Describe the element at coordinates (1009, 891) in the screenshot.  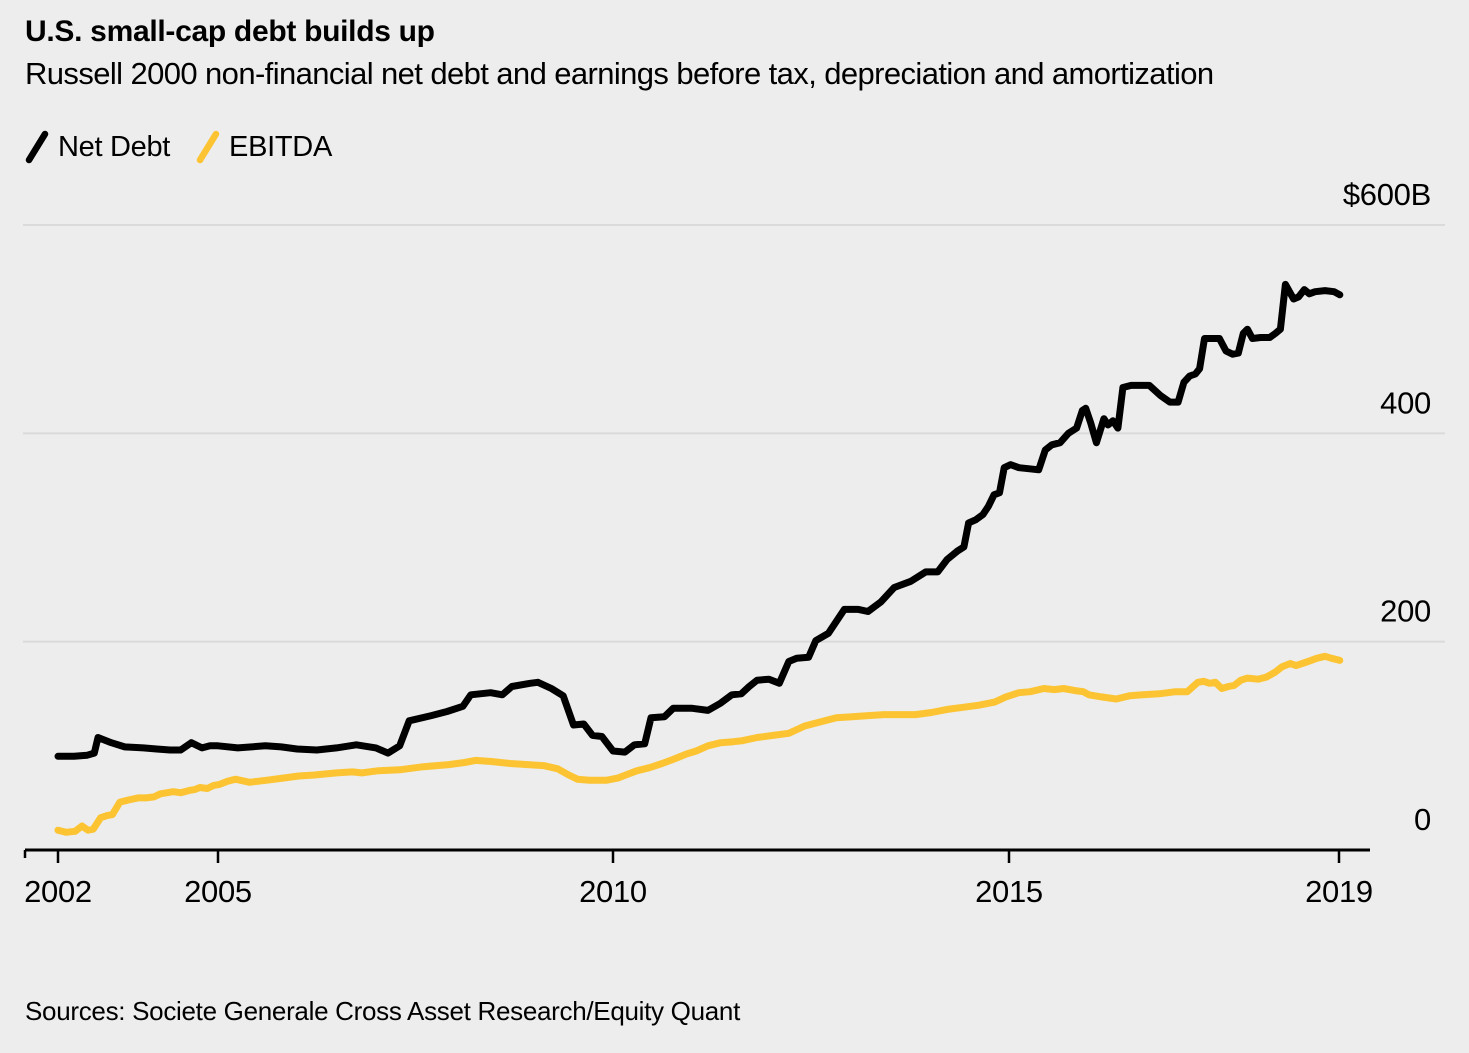
I see `x-tick-label: 2015` at that location.